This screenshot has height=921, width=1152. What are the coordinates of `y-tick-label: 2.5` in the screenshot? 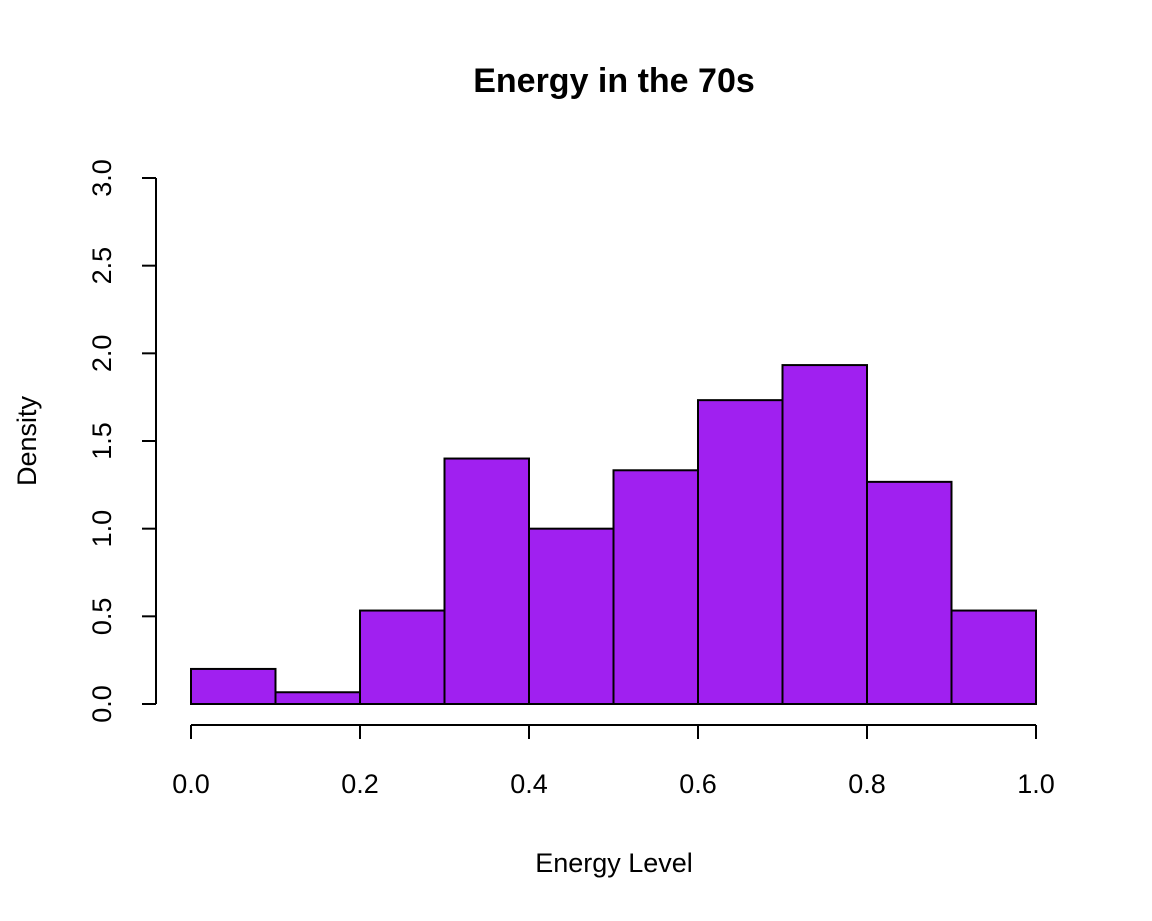 It's located at (102, 266).